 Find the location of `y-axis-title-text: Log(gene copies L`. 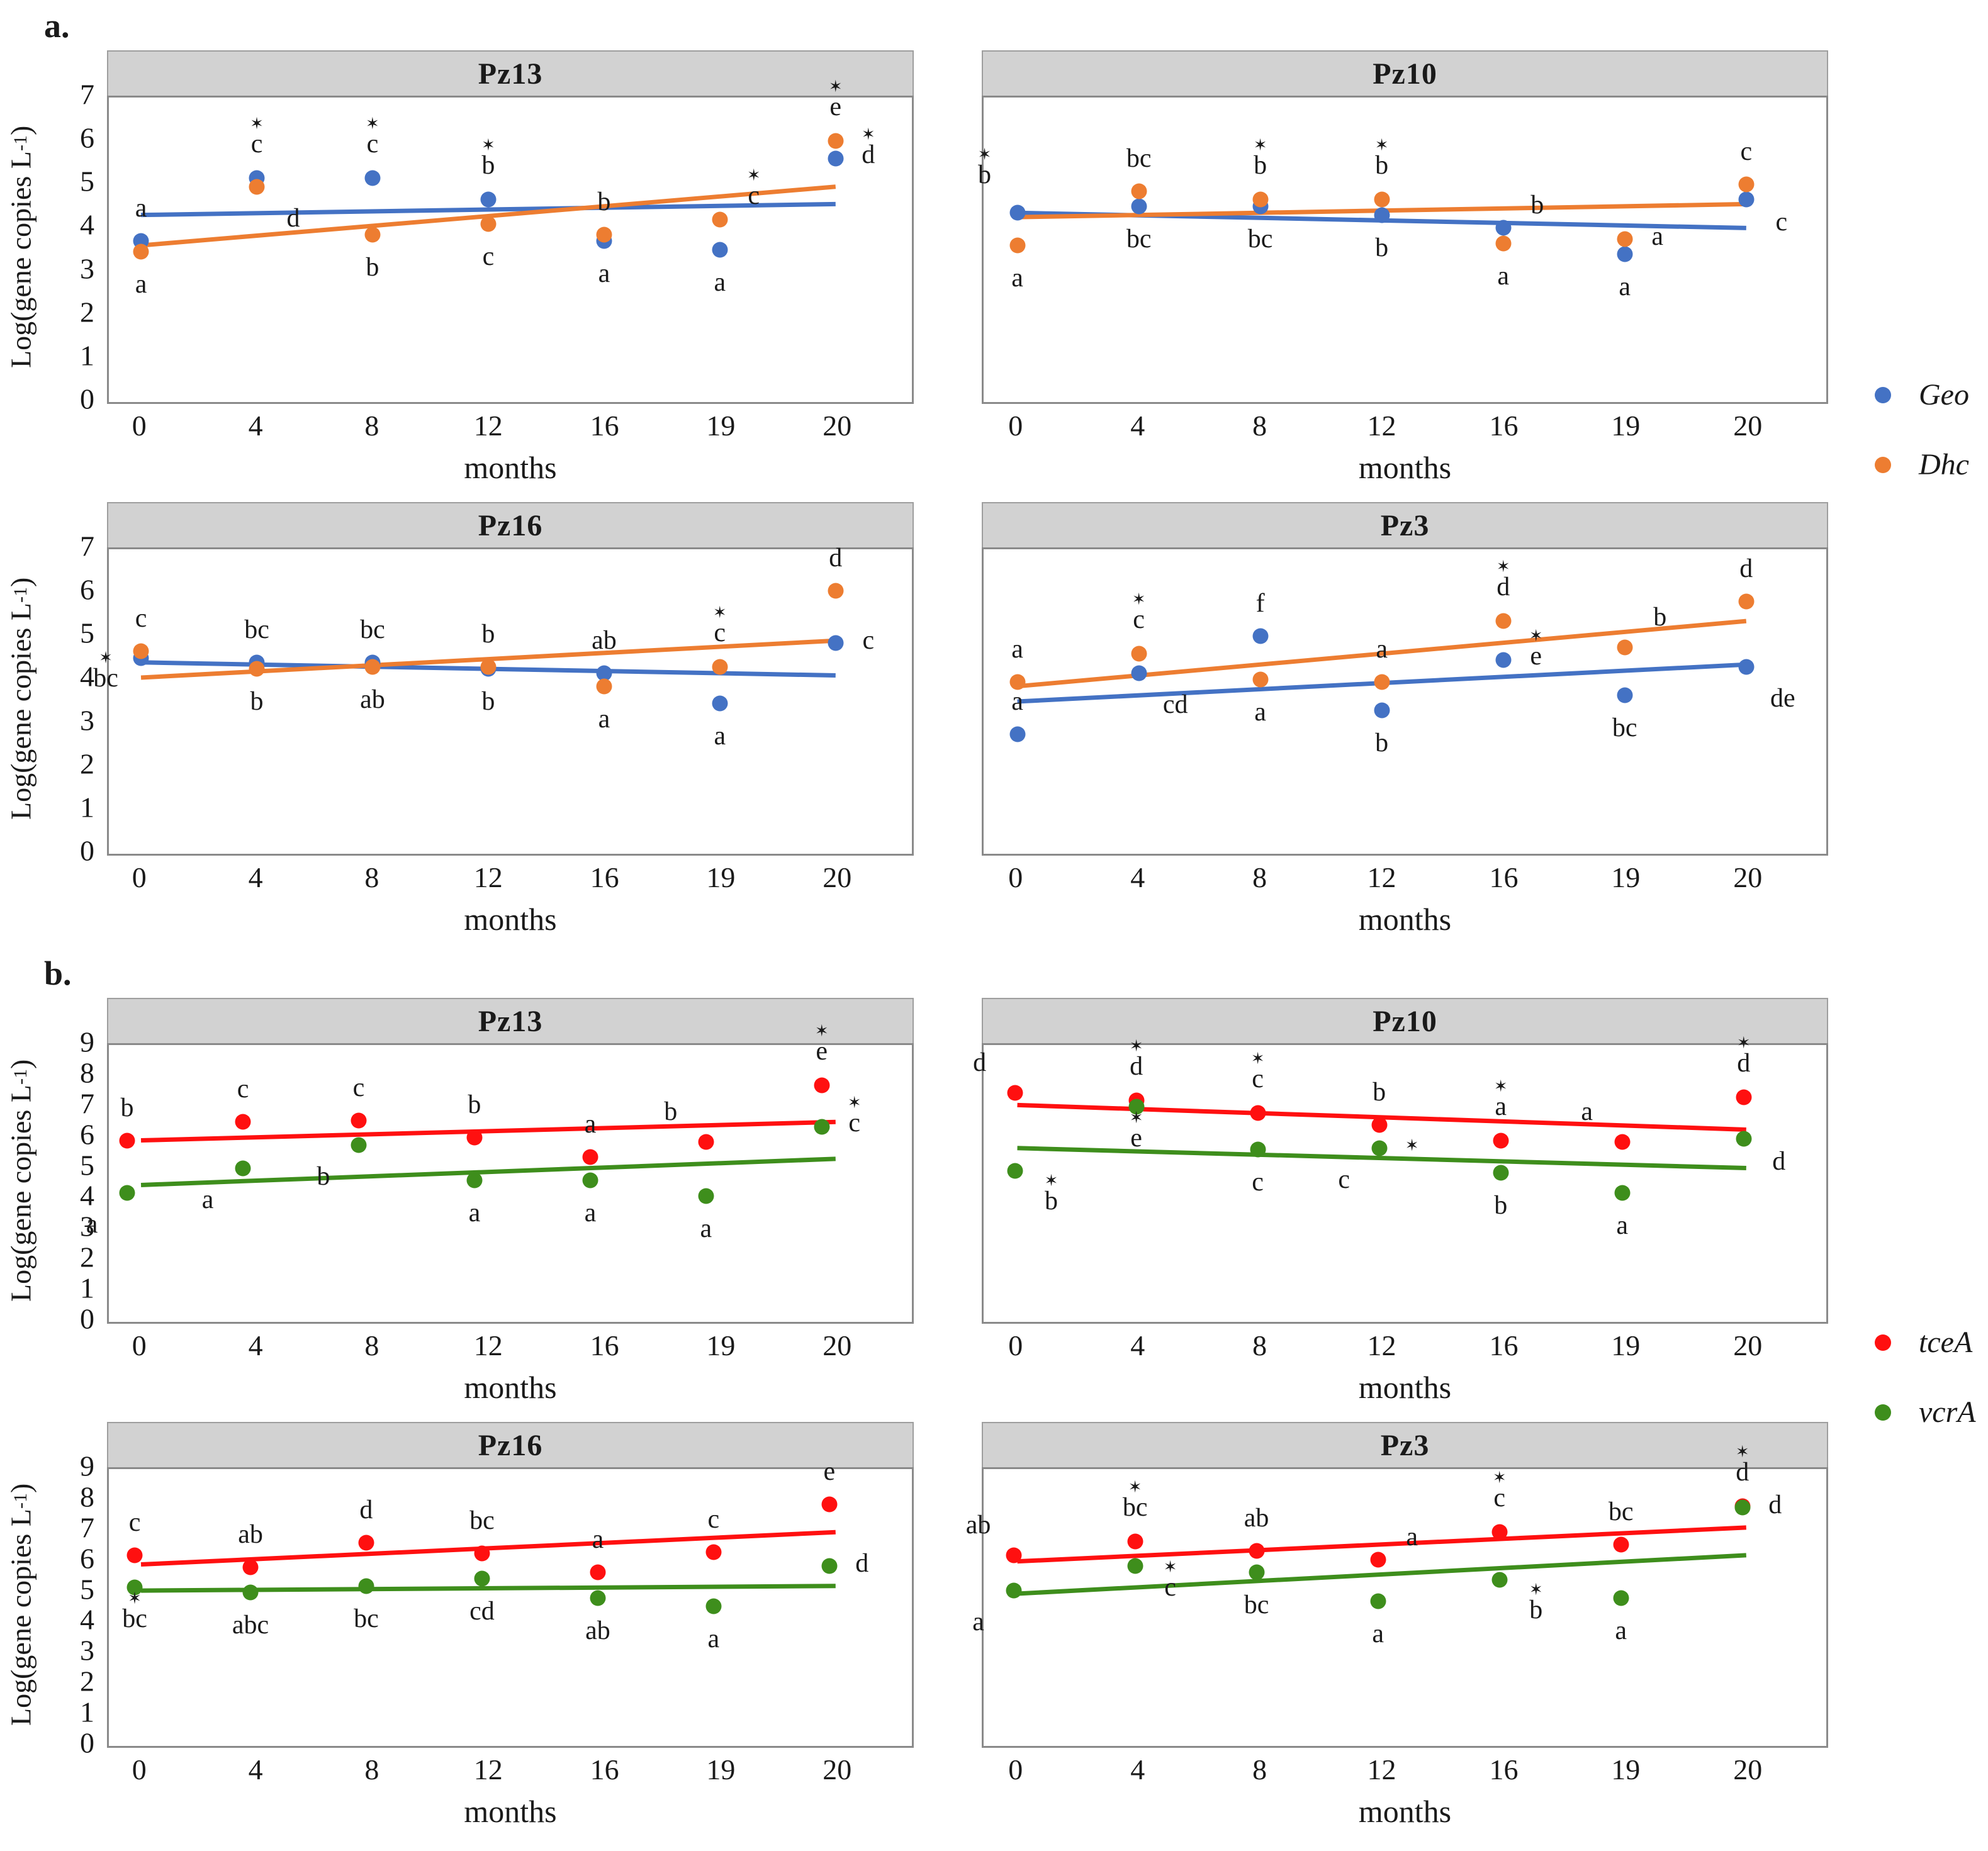

y-axis-title-text: Log(gene copies L is located at coordinates (20, 1617).